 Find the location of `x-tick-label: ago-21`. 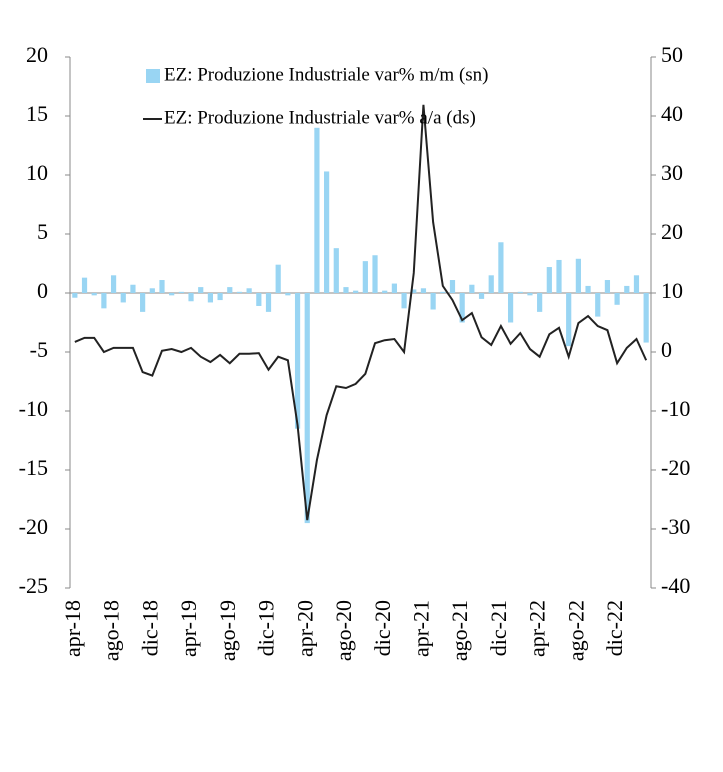

x-tick-label: ago-21 is located at coordinates (459, 630).